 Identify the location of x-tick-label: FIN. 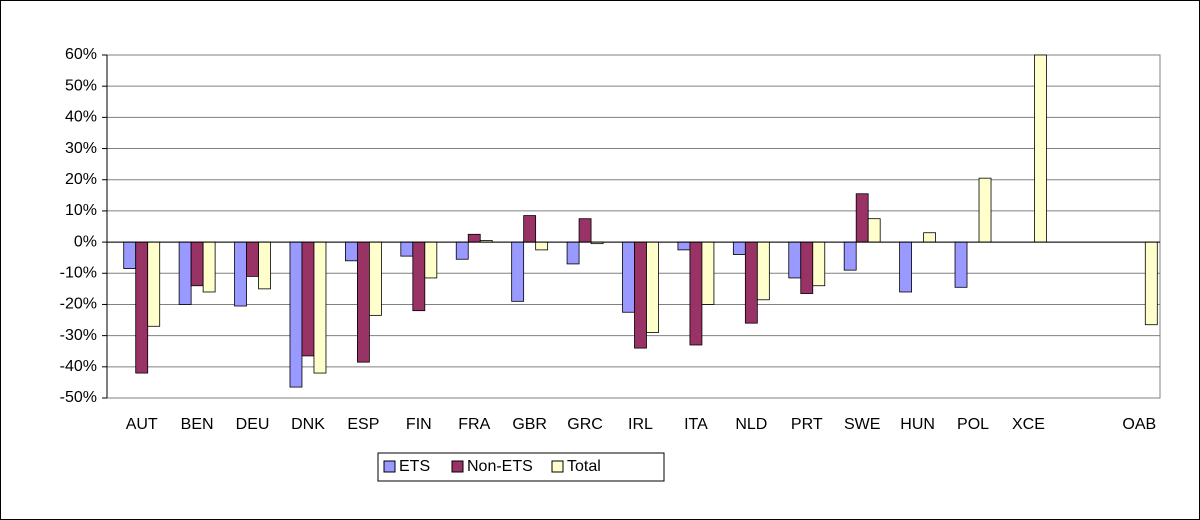
(419, 424).